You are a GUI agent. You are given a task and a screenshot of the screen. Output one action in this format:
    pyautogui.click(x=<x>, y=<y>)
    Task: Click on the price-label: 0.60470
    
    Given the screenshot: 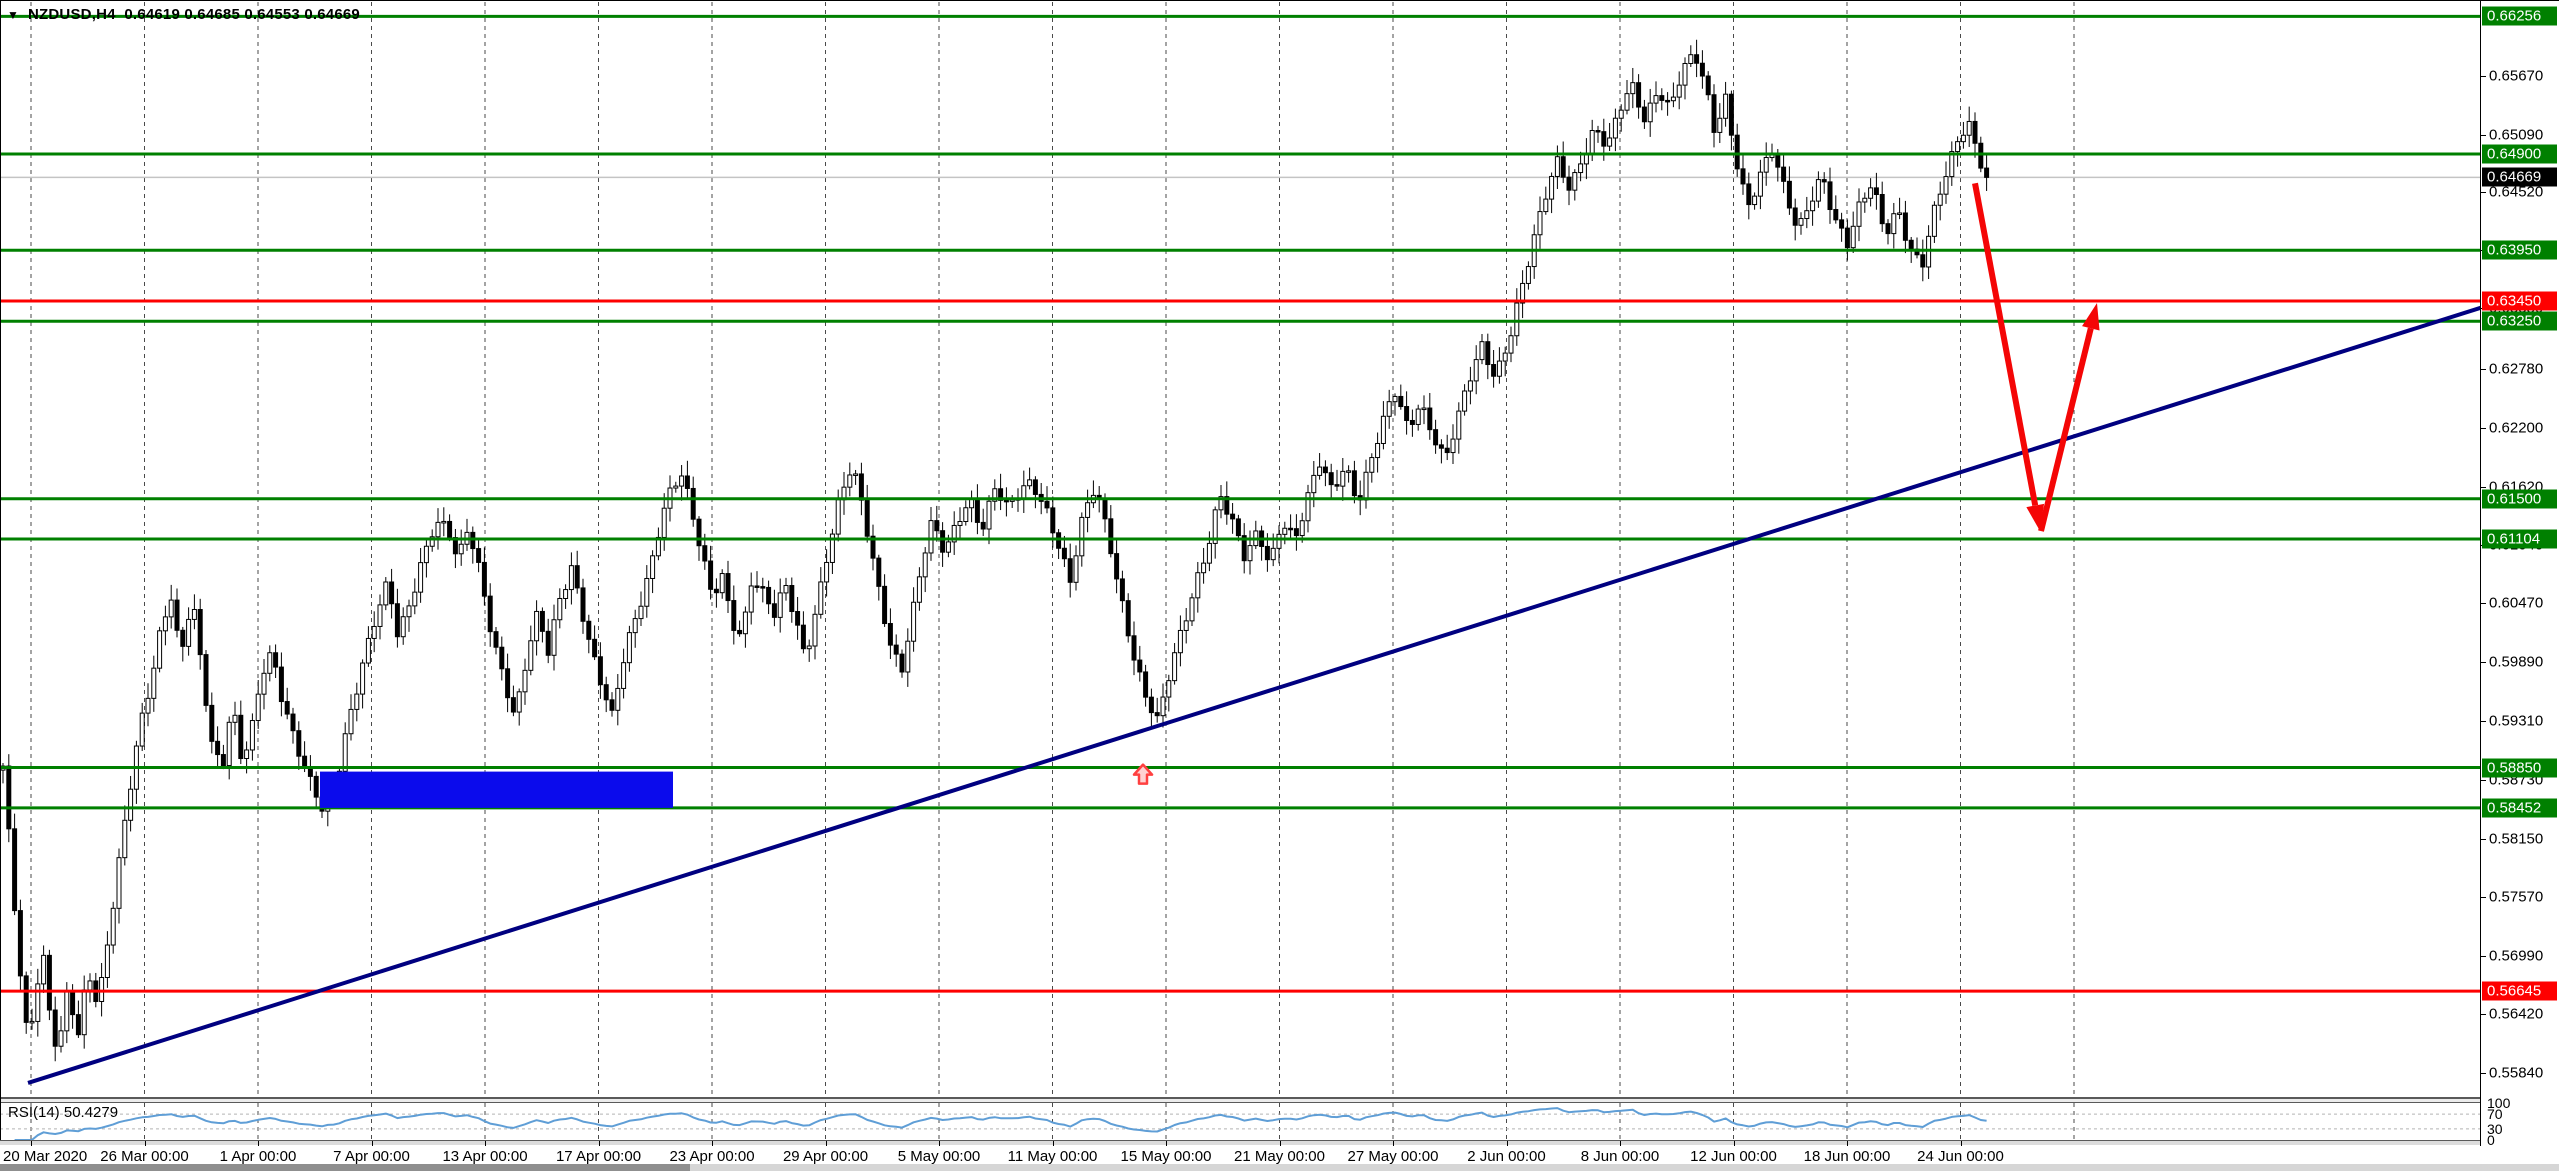 What is the action you would take?
    pyautogui.click(x=2516, y=603)
    